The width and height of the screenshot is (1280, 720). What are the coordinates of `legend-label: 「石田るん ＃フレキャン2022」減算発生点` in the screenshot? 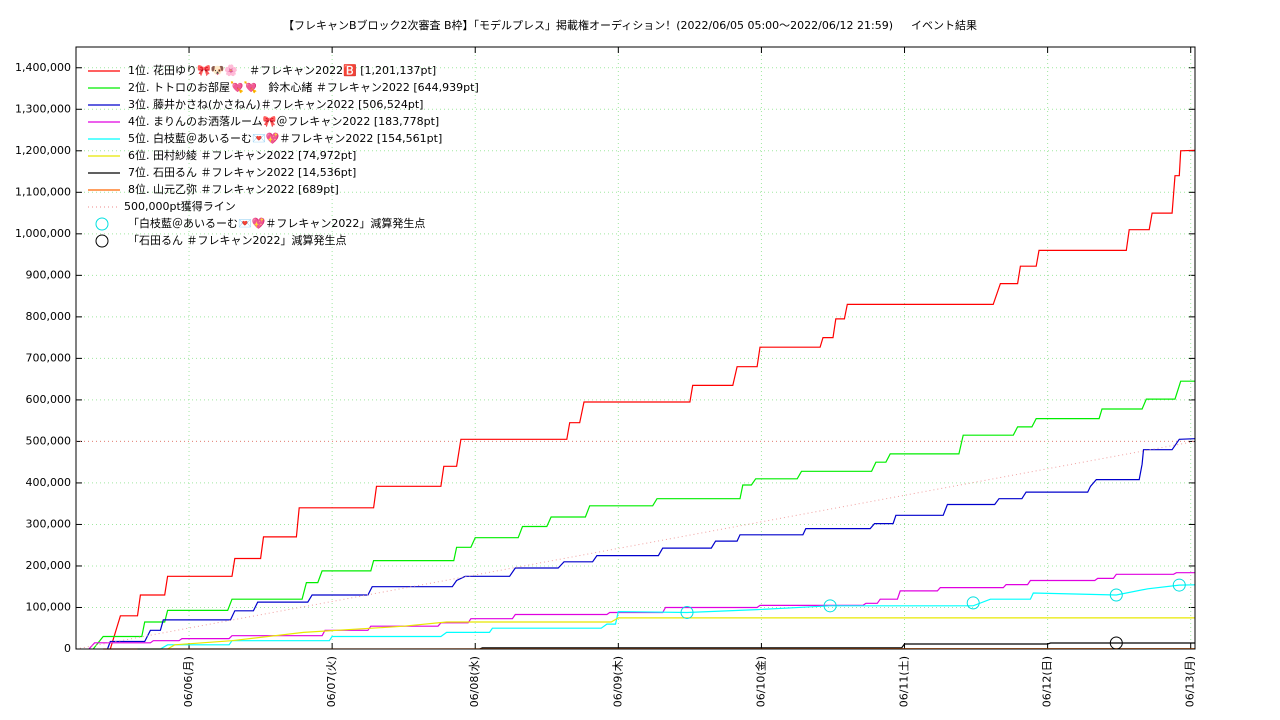 It's located at (237, 240).